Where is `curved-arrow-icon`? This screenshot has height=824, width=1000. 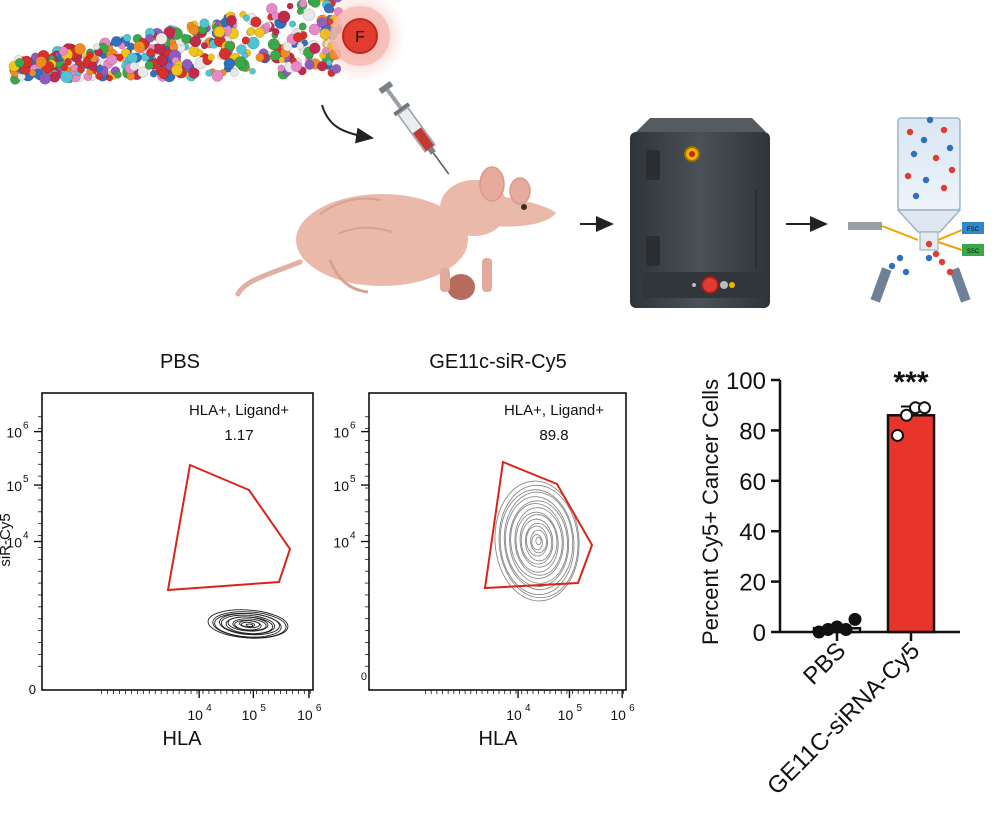 curved-arrow-icon is located at coordinates (347, 124).